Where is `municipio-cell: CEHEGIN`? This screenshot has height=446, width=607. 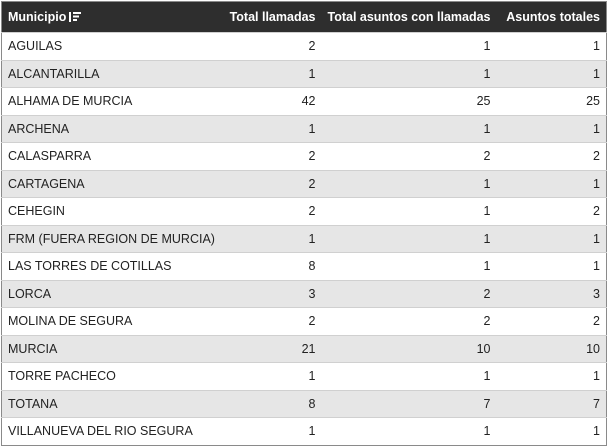 municipio-cell: CEHEGIN is located at coordinates (108, 211).